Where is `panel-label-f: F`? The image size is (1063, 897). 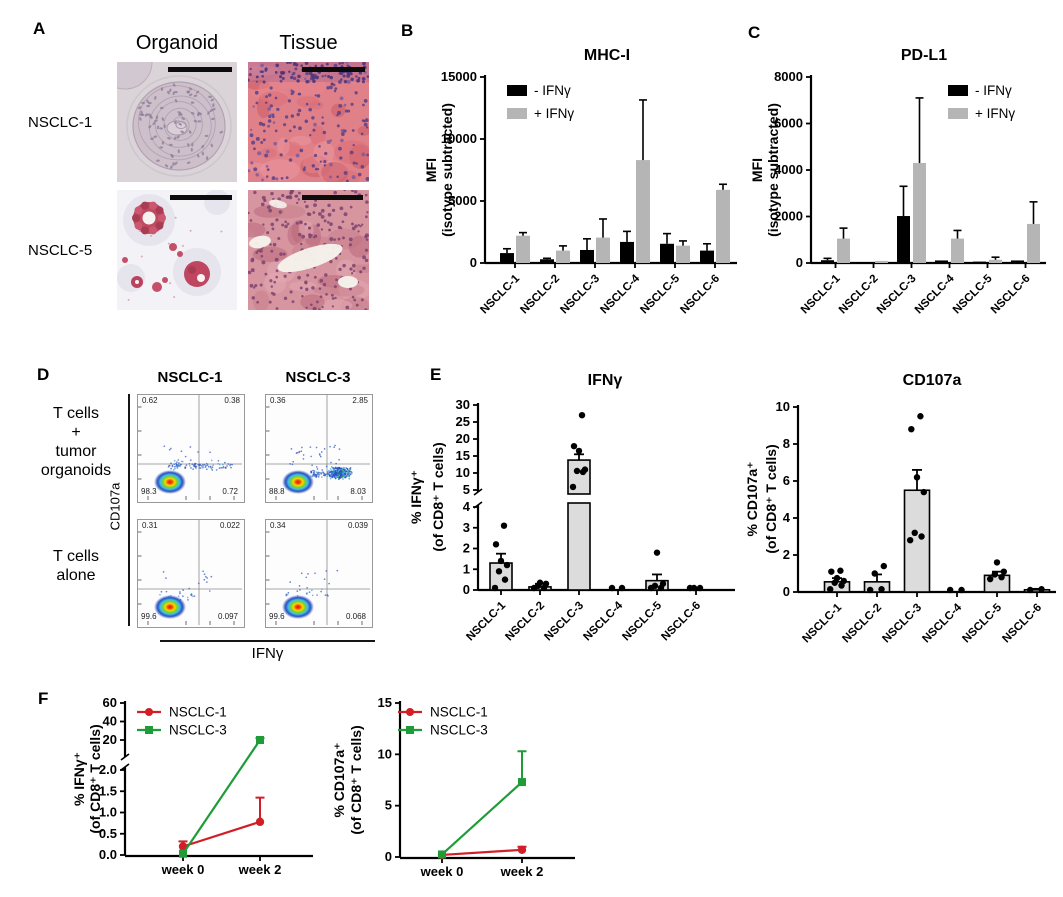
panel-label-f: F is located at coordinates (43, 698).